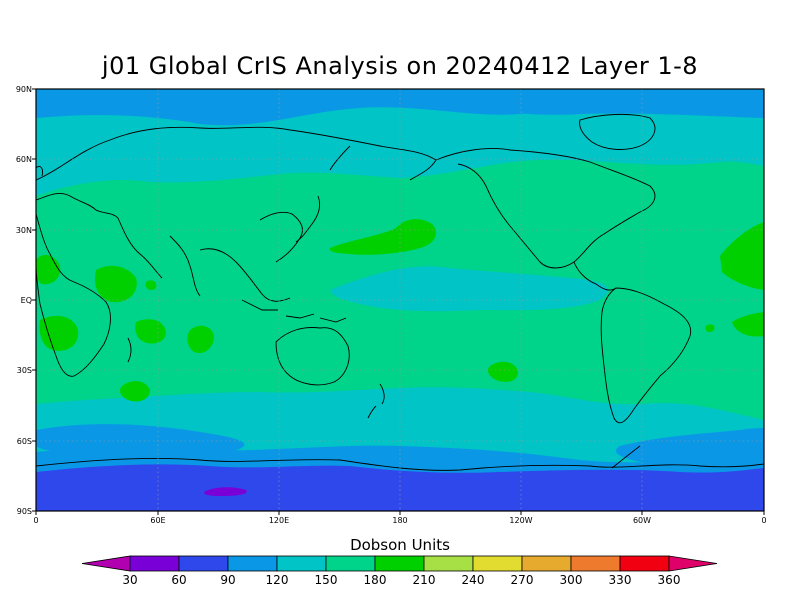 Image resolution: width=800 pixels, height=600 pixels. What do you see at coordinates (571, 580) in the screenshot?
I see `colorbar-label: 300` at bounding box center [571, 580].